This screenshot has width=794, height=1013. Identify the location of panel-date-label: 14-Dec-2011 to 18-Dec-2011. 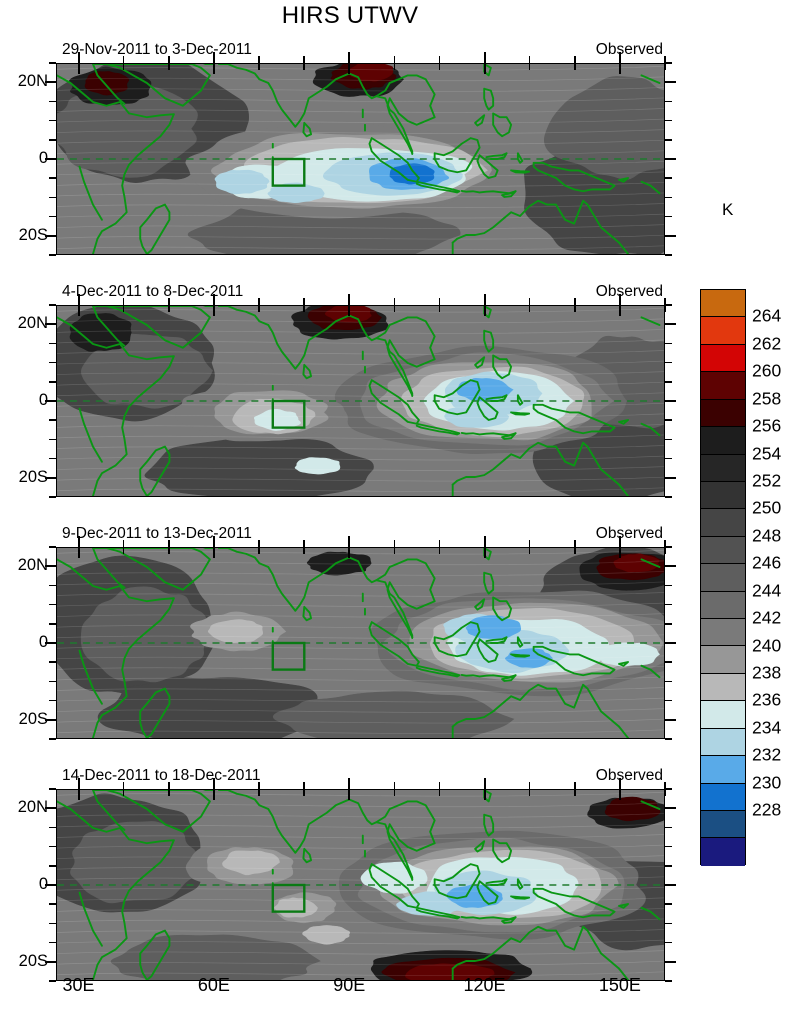
(161, 775).